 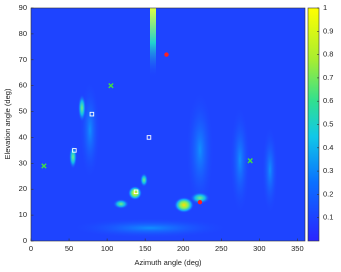 What do you see at coordinates (328, 217) in the screenshot?
I see `colorbar-tick-label: 0.1` at bounding box center [328, 217].